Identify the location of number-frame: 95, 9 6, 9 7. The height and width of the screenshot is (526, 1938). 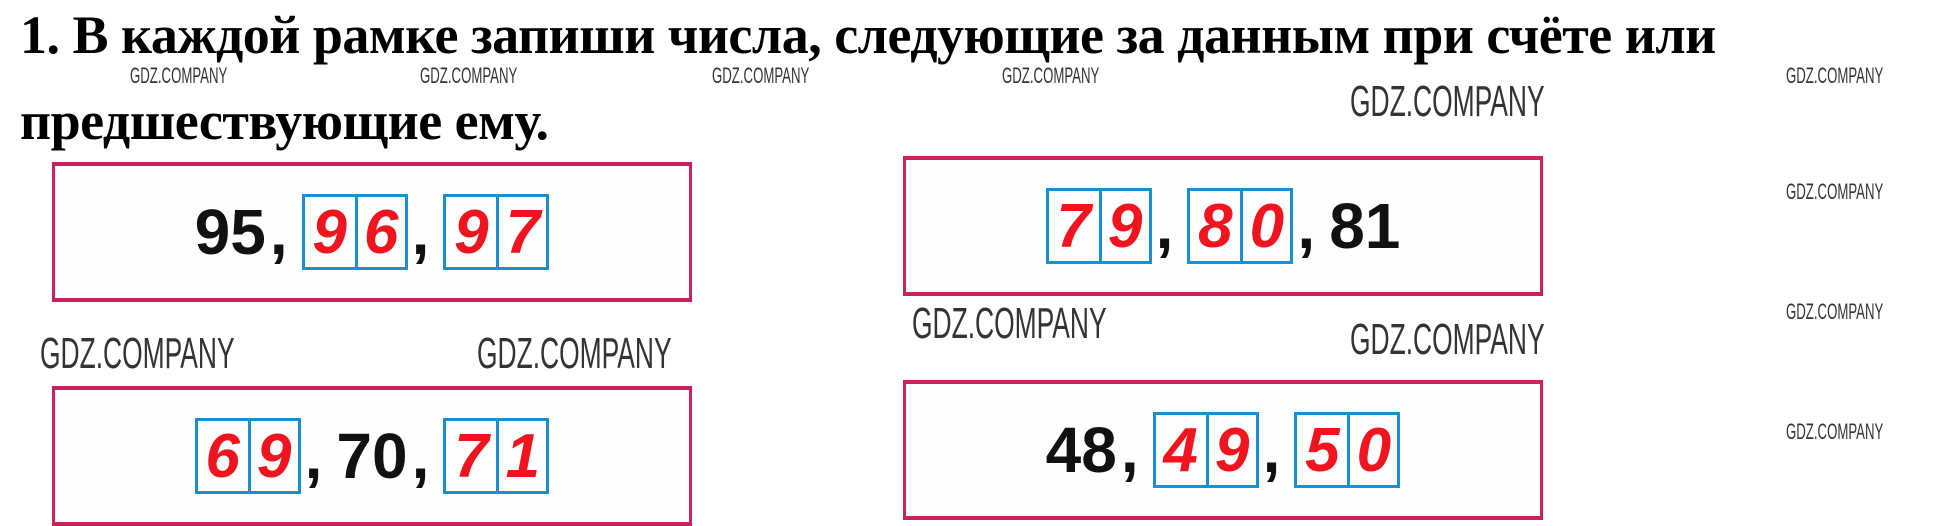
(372, 232).